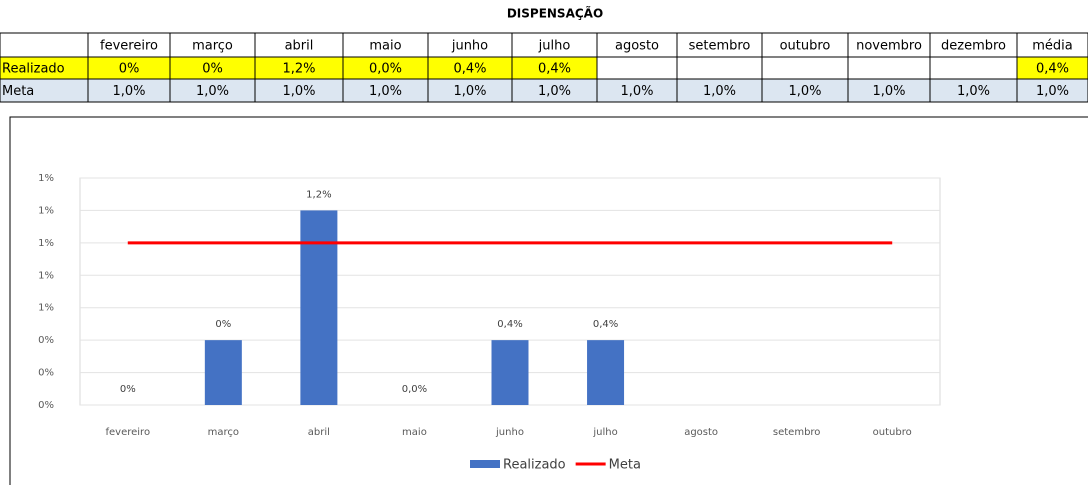  I want to click on x-tick-label: setembro, so click(797, 432).